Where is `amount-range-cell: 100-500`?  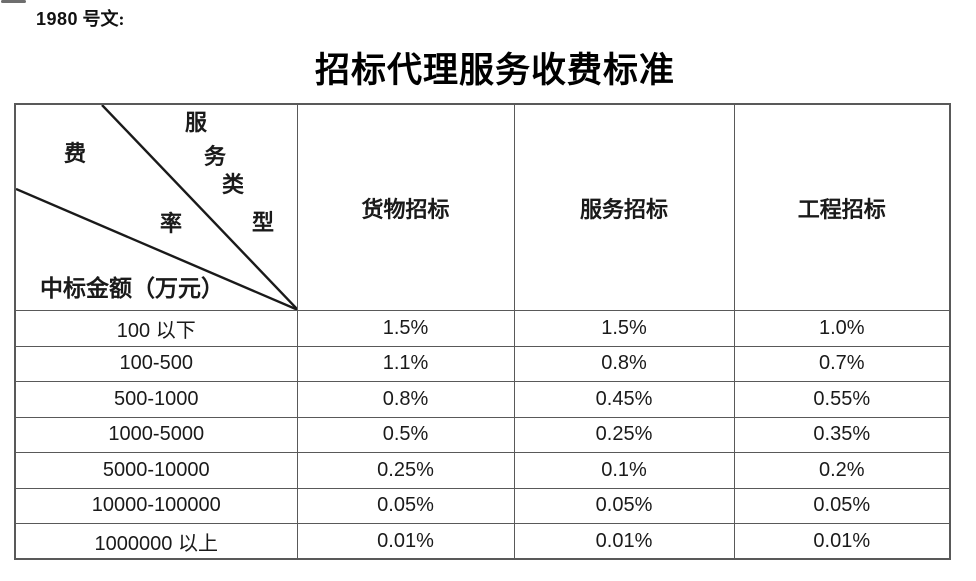 amount-range-cell: 100-500 is located at coordinates (156, 363).